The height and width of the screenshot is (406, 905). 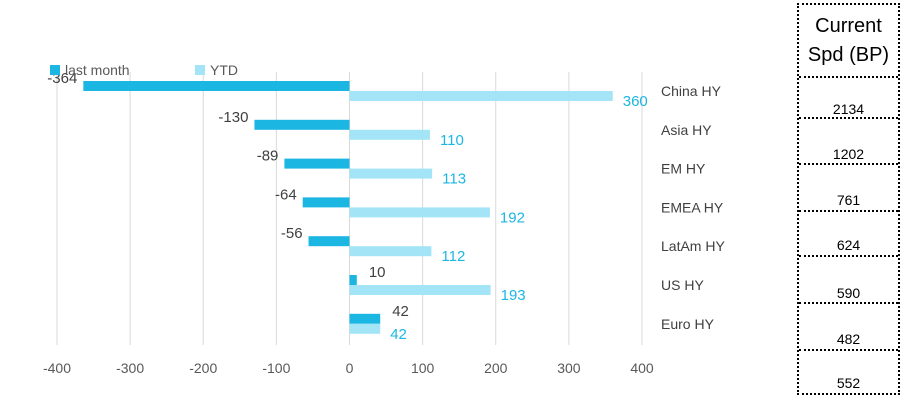 What do you see at coordinates (848, 245) in the screenshot?
I see `side-table-cell-4: 624` at bounding box center [848, 245].